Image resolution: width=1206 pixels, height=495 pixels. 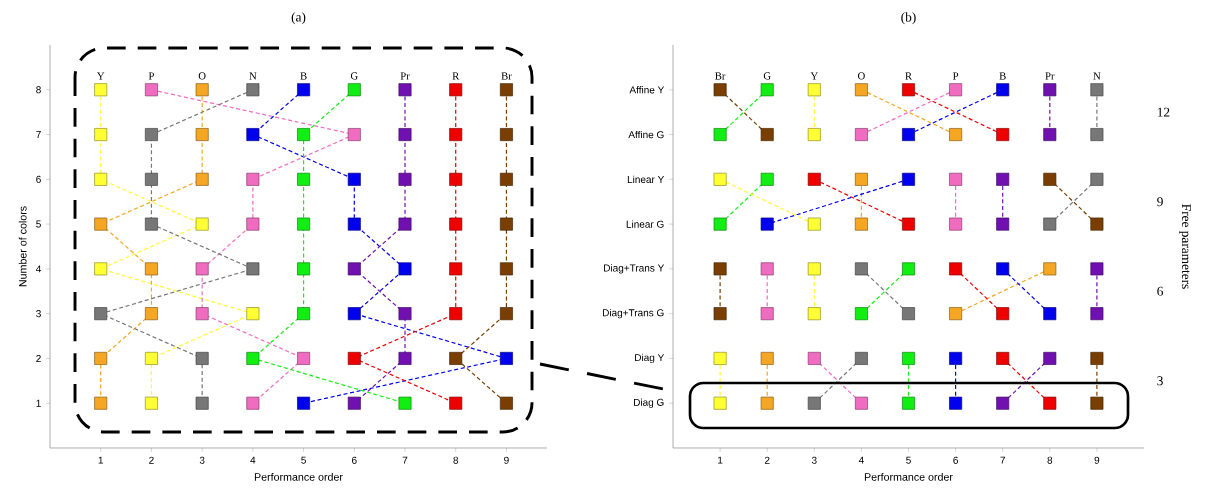 What do you see at coordinates (38, 314) in the screenshot?
I see `y-tick-label: 3` at bounding box center [38, 314].